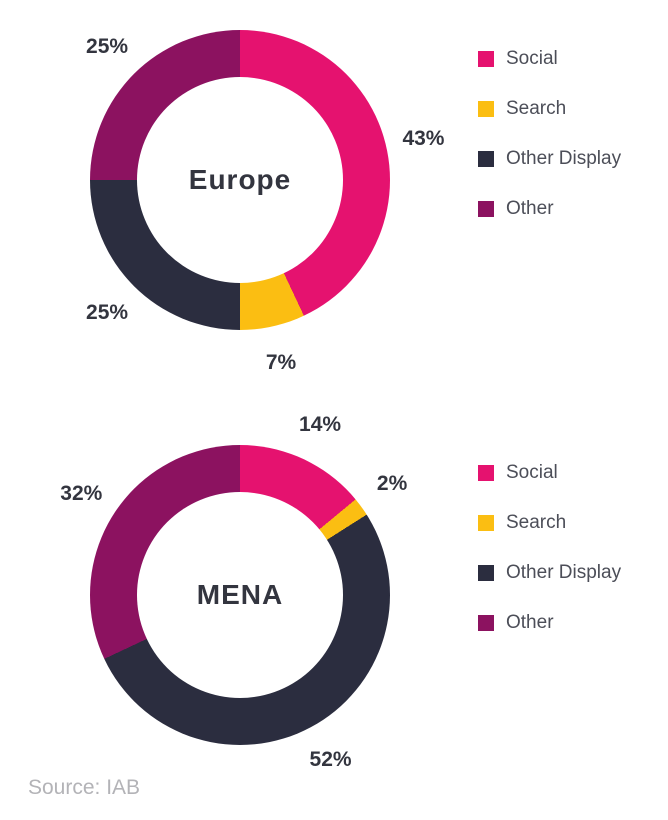 The width and height of the screenshot is (668, 820). I want to click on europe-donut-center-label: Europe, so click(240, 179).